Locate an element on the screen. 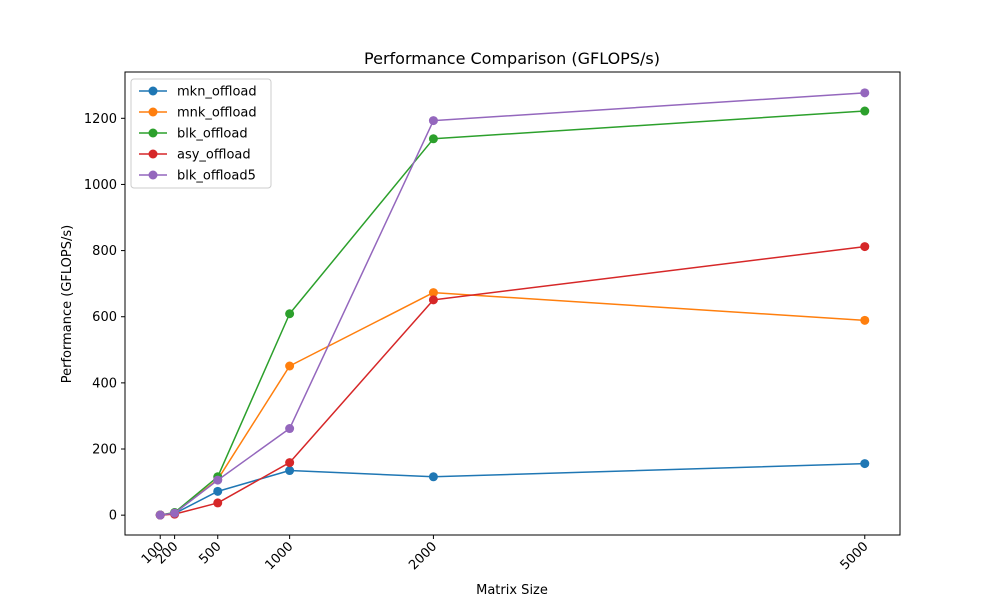 This screenshot has width=1000, height=600. y-tick-label-6: 1200 is located at coordinates (100, 119).